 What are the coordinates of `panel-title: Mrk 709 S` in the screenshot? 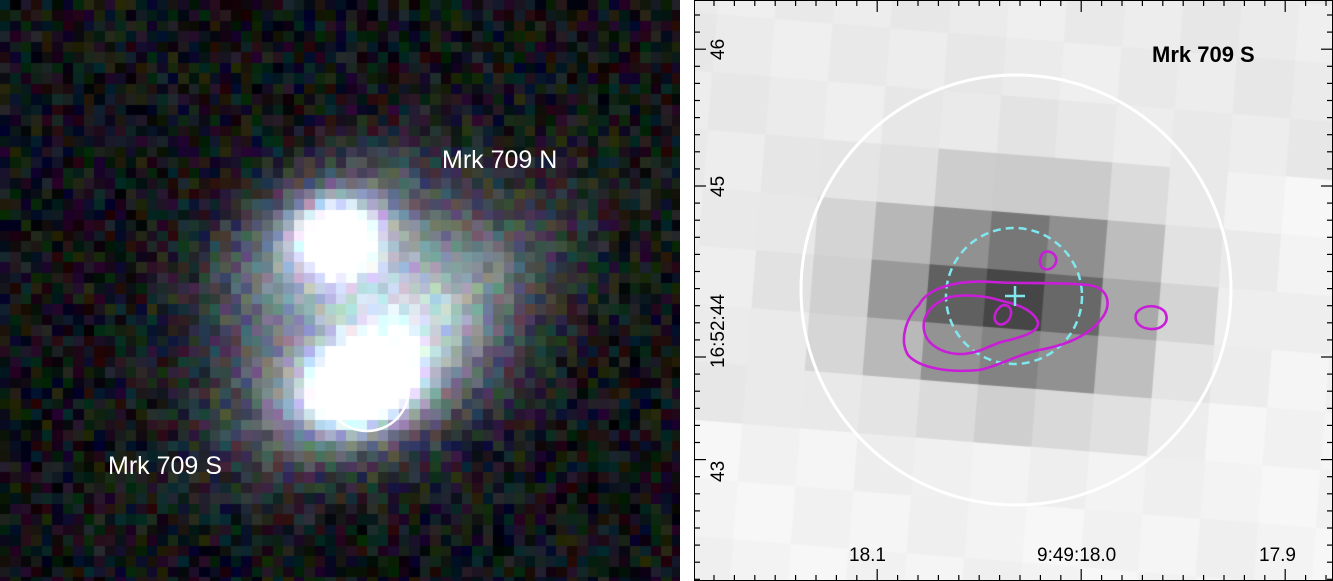 It's located at (1203, 54).